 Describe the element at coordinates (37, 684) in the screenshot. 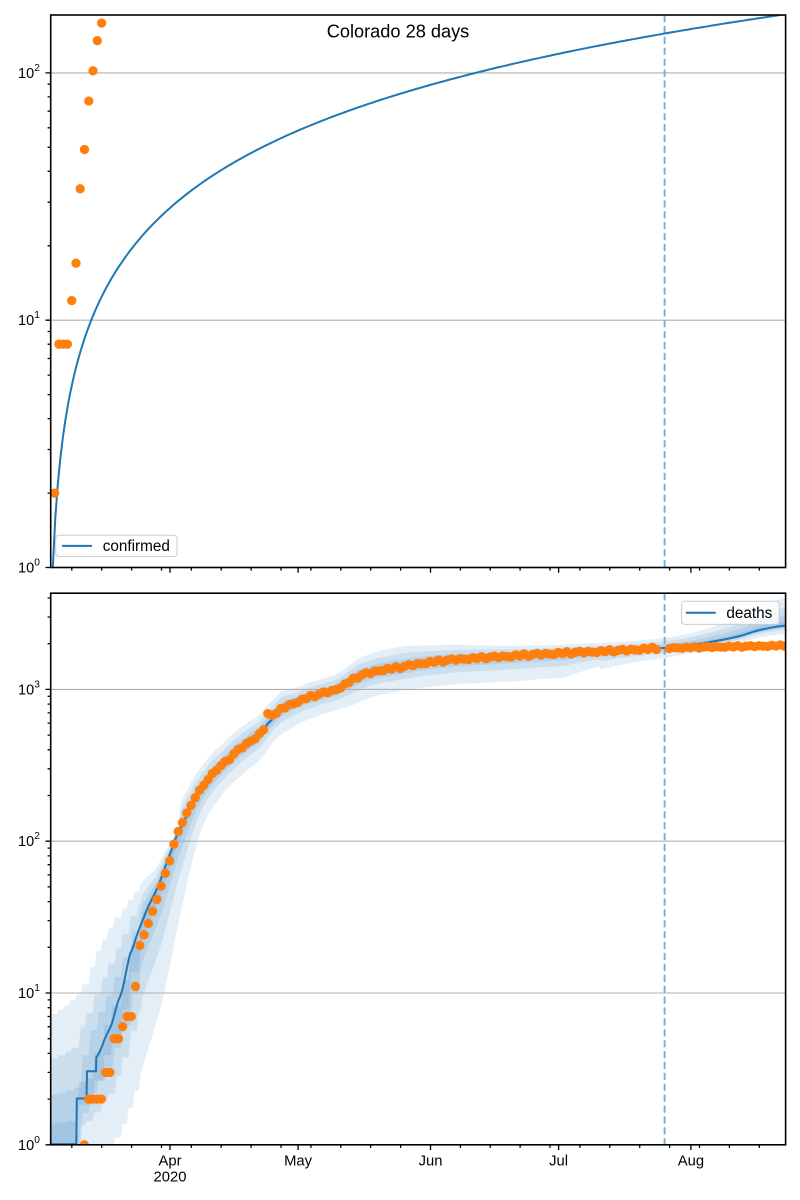

I see `svg-text: 3` at that location.